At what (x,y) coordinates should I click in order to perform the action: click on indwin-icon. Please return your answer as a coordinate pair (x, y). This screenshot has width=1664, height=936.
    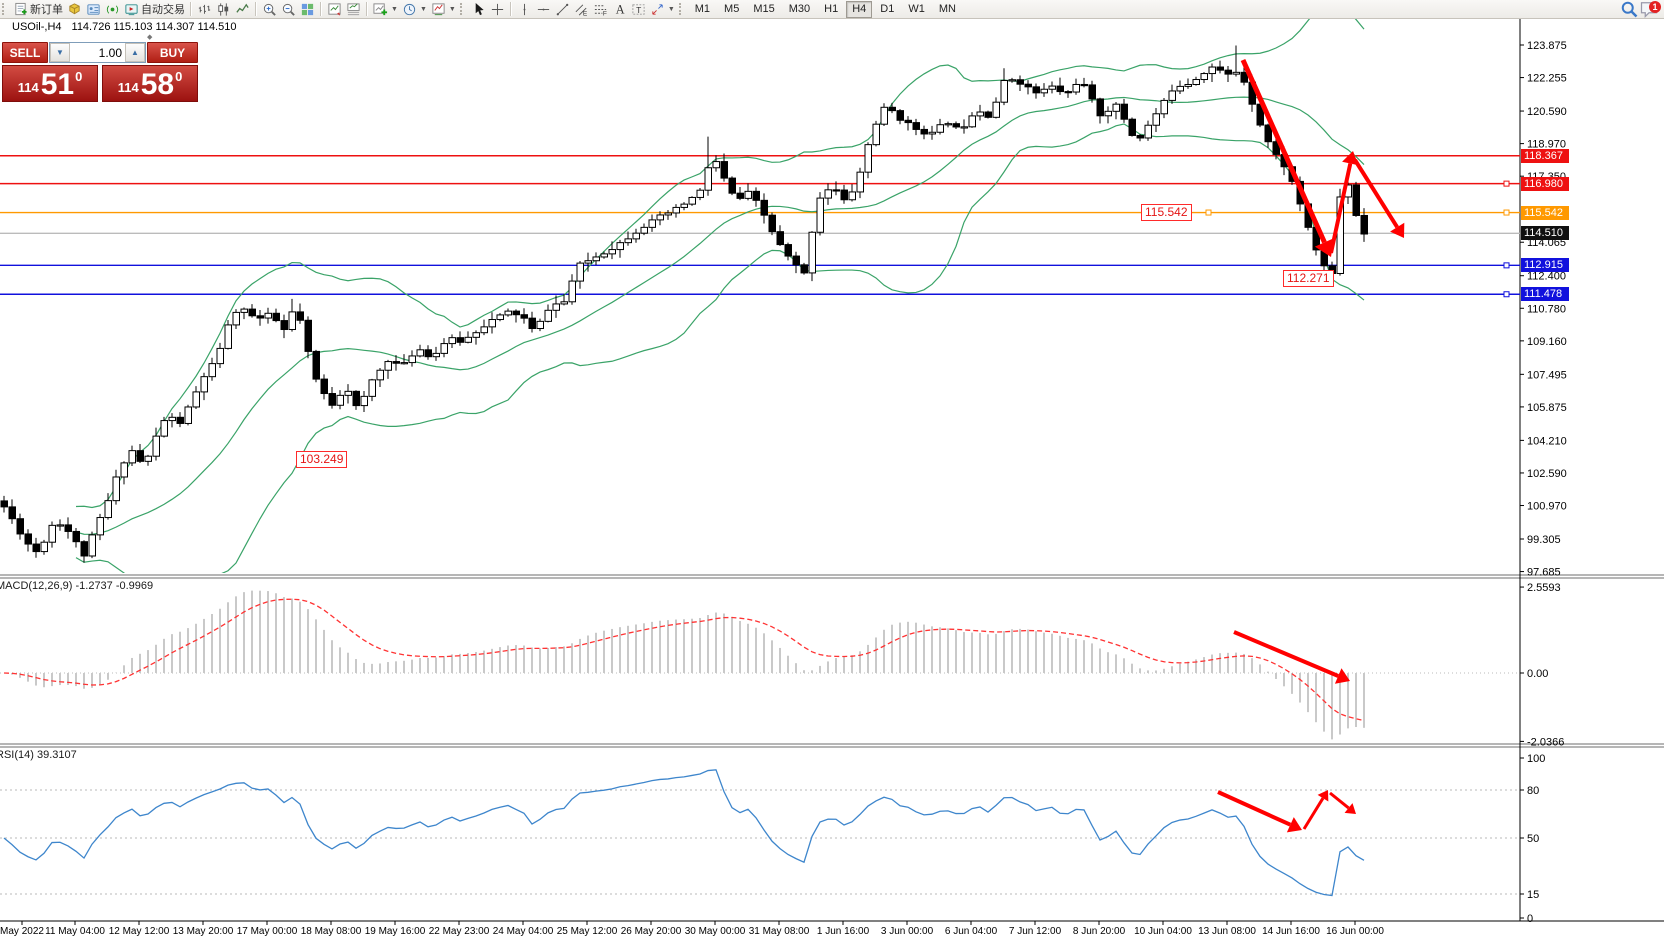
    Looking at the image, I should click on (353, 8).